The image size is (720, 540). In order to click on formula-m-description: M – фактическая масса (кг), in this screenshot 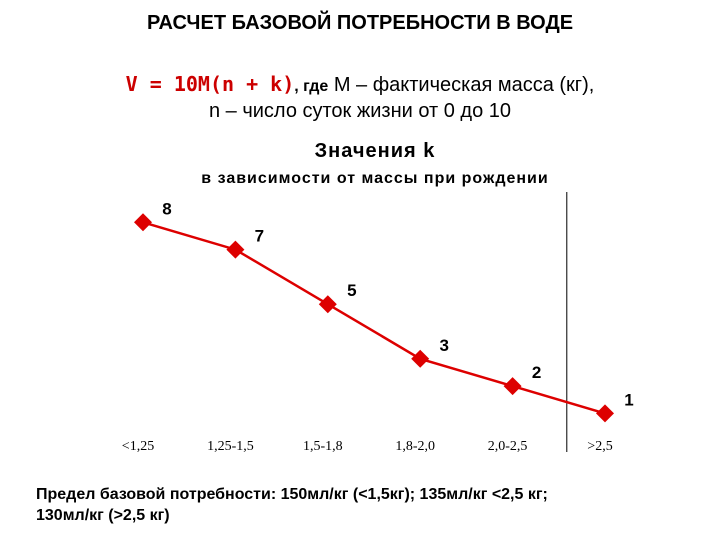, I will do `click(464, 85)`.